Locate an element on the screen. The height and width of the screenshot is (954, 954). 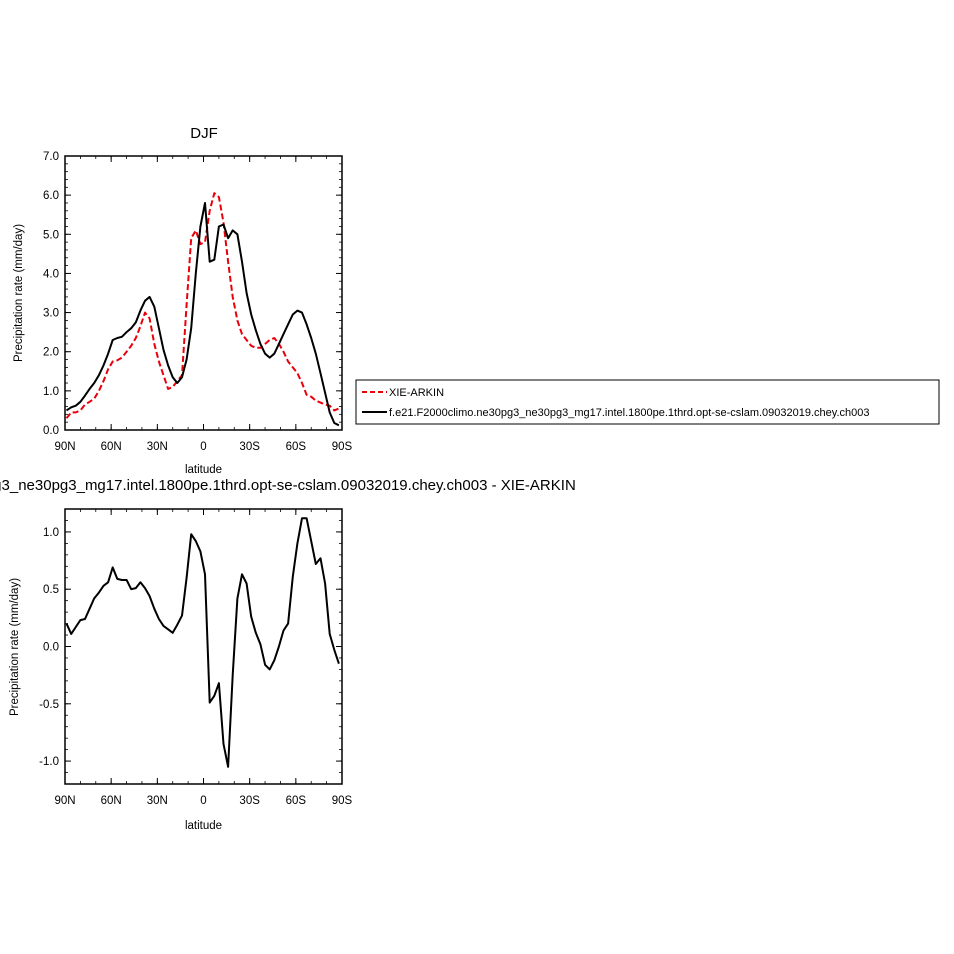
series-line-xie-arkin is located at coordinates (202, 305).